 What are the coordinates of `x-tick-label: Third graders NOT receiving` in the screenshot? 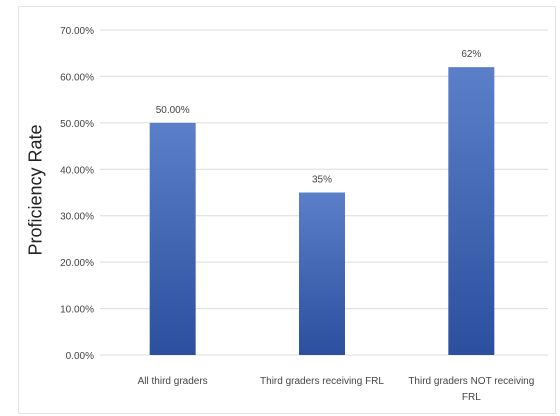 It's located at (471, 381).